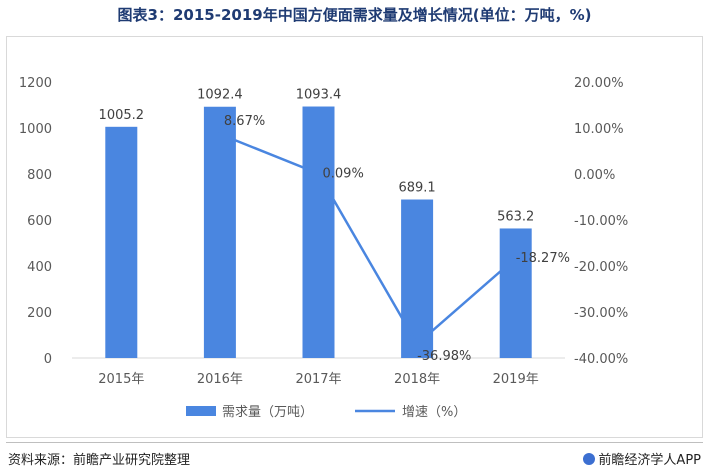 Image resolution: width=709 pixels, height=470 pixels. What do you see at coordinates (319, 95) in the screenshot?
I see `bar-value-label: 1093.4` at bounding box center [319, 95].